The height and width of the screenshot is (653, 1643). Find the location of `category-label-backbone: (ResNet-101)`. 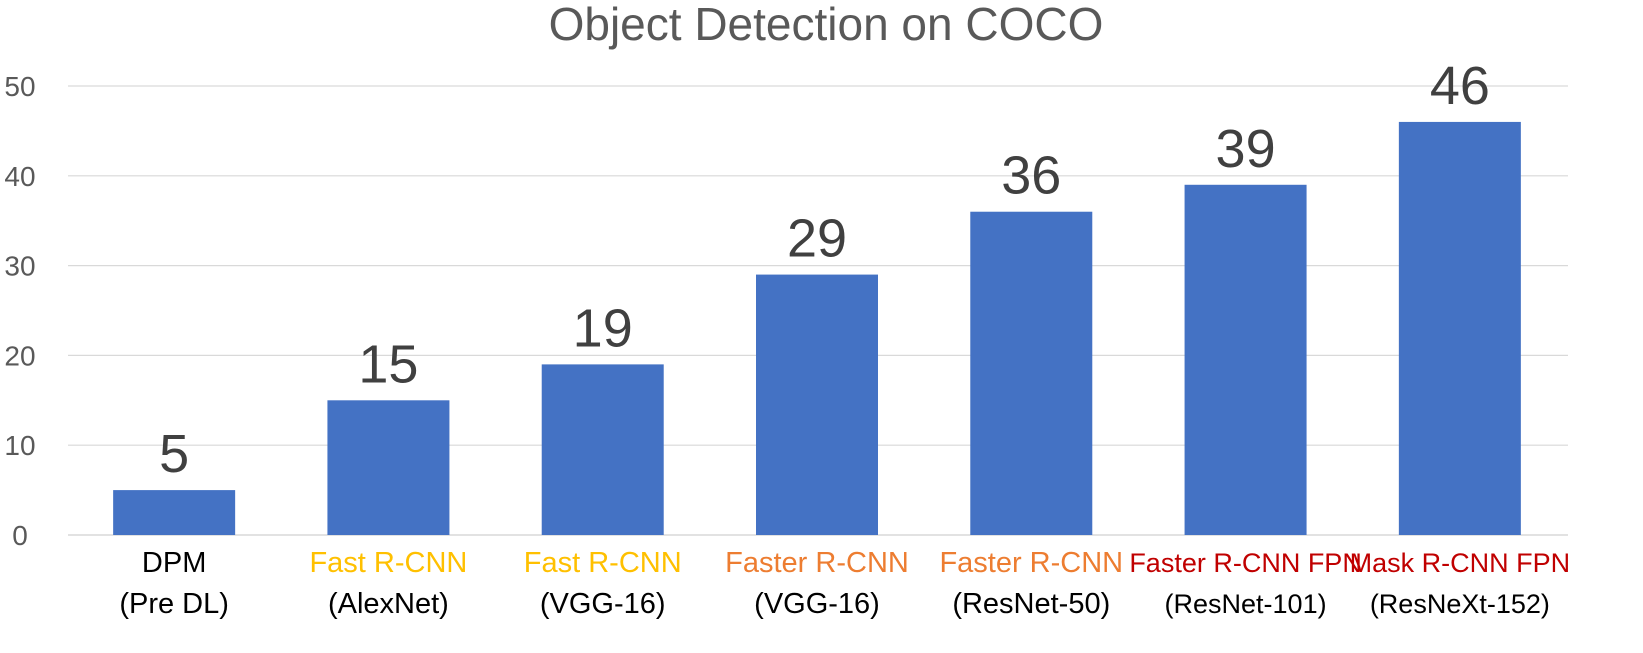

category-label-backbone: (ResNet-101) is located at coordinates (1246, 604).